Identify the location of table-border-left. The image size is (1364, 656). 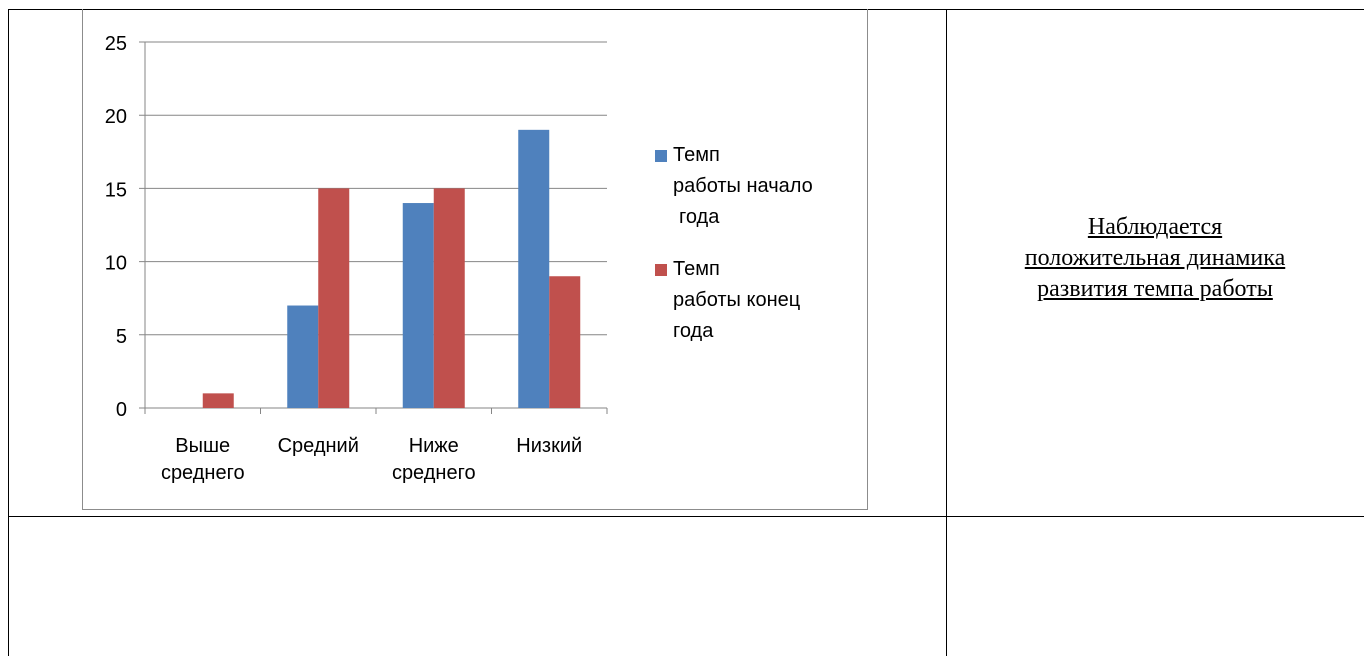
(8, 332).